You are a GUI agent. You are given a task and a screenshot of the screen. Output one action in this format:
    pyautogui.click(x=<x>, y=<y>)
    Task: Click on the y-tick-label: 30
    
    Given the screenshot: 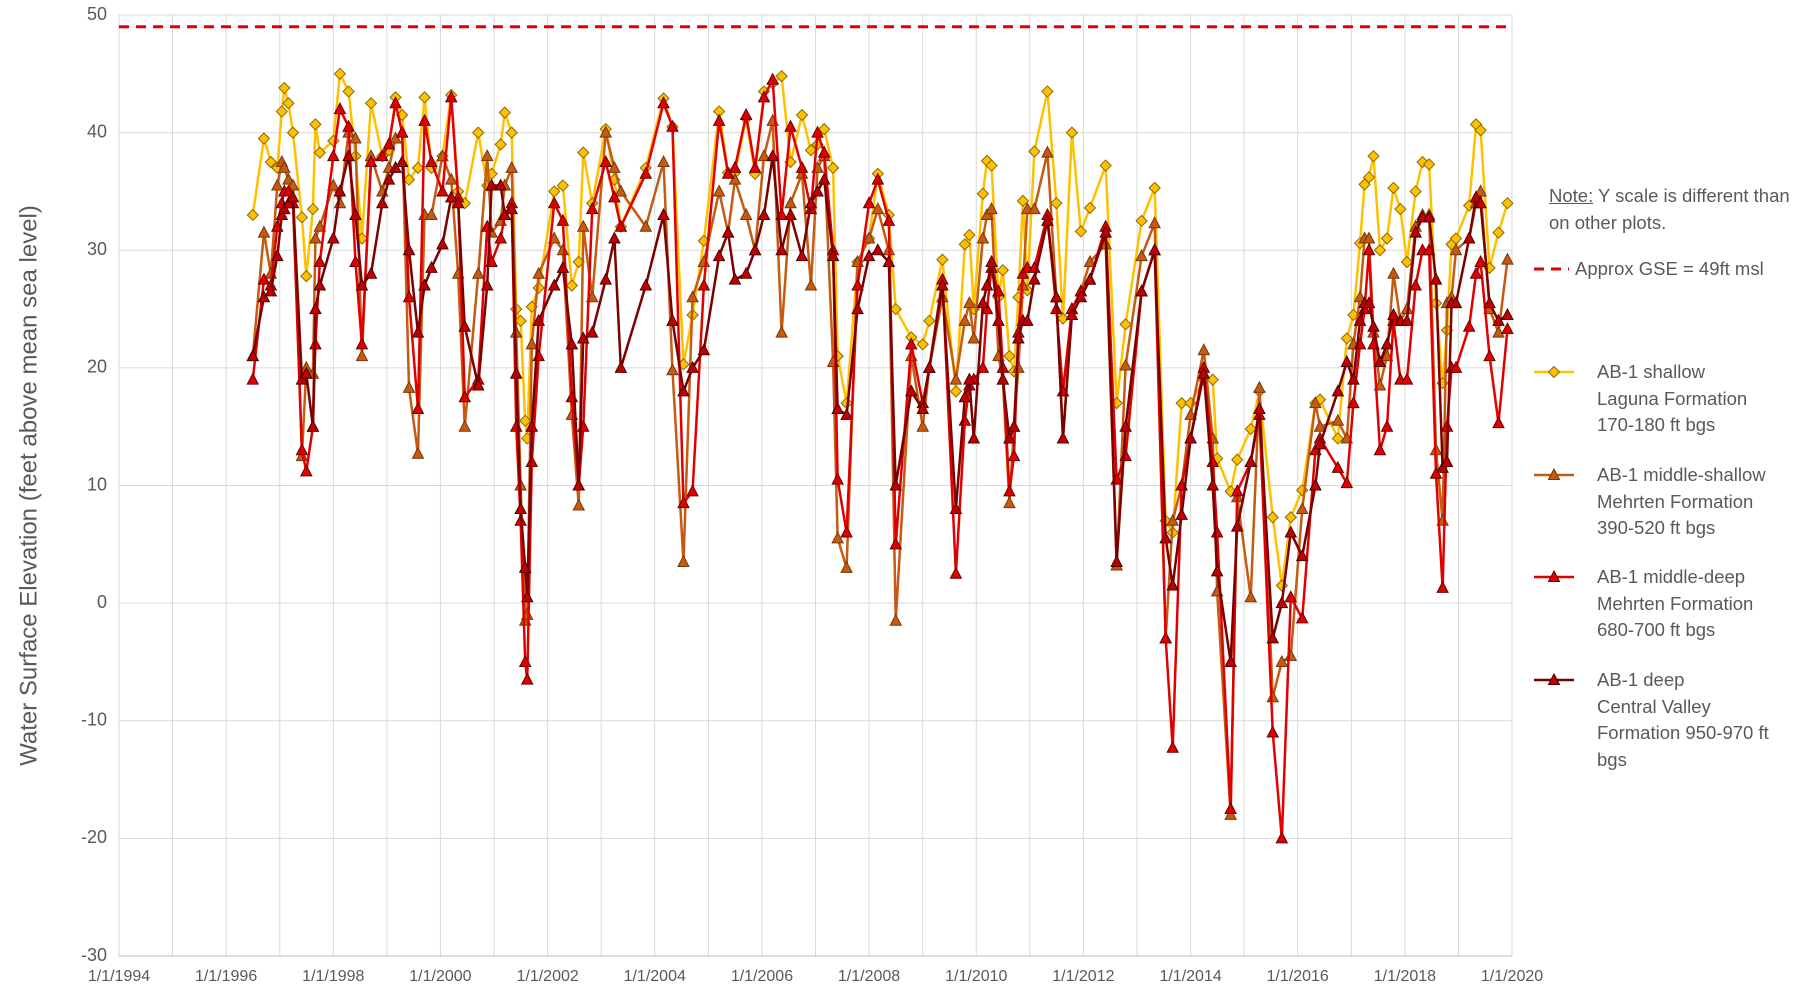 What is the action you would take?
    pyautogui.click(x=97, y=249)
    